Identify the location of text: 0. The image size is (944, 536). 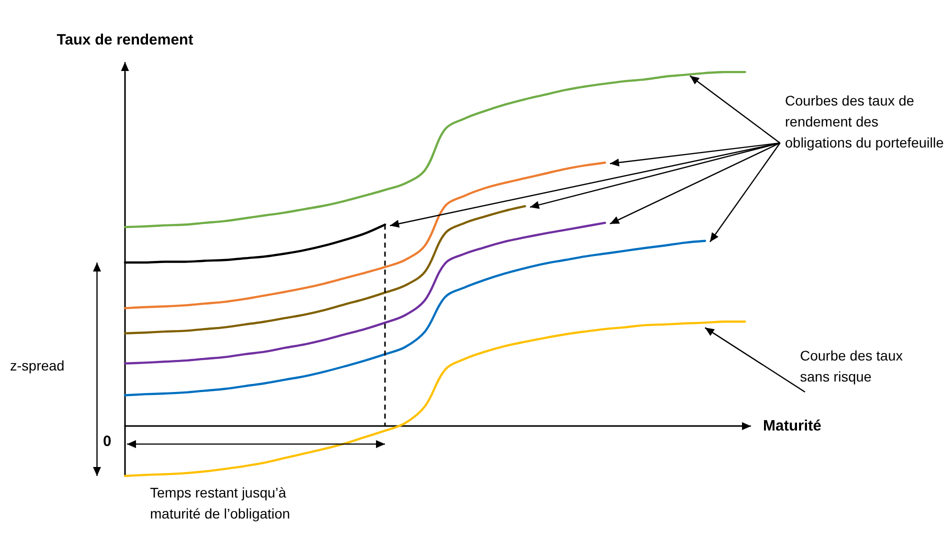
(107, 441).